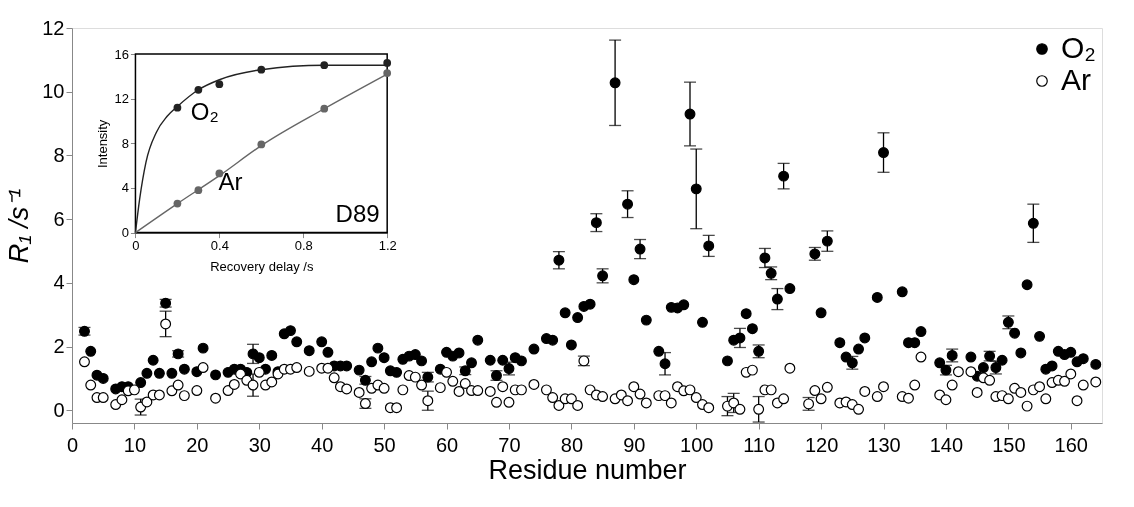 This screenshot has width=1134, height=507. Describe the element at coordinates (219, 246) in the screenshot. I see `x-tick-label: 0.4` at that location.